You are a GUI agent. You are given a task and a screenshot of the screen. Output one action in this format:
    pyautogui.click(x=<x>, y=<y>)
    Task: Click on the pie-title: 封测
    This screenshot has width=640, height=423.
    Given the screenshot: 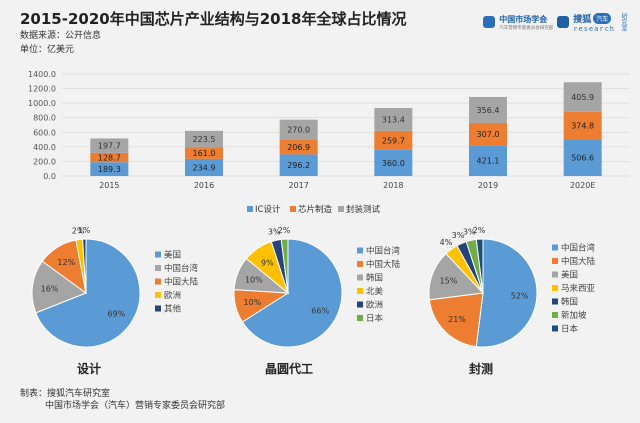 What is the action you would take?
    pyautogui.click(x=481, y=368)
    